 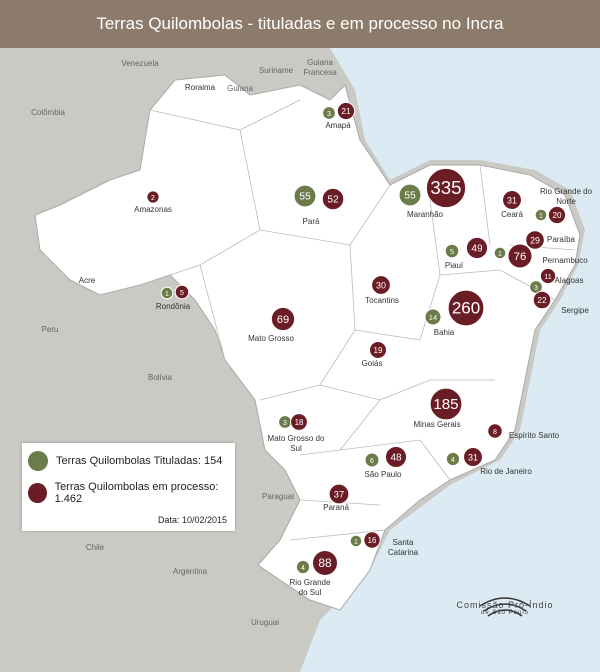 What do you see at coordinates (566, 196) in the screenshot?
I see `state-label: Rio Grande do Norte` at bounding box center [566, 196].